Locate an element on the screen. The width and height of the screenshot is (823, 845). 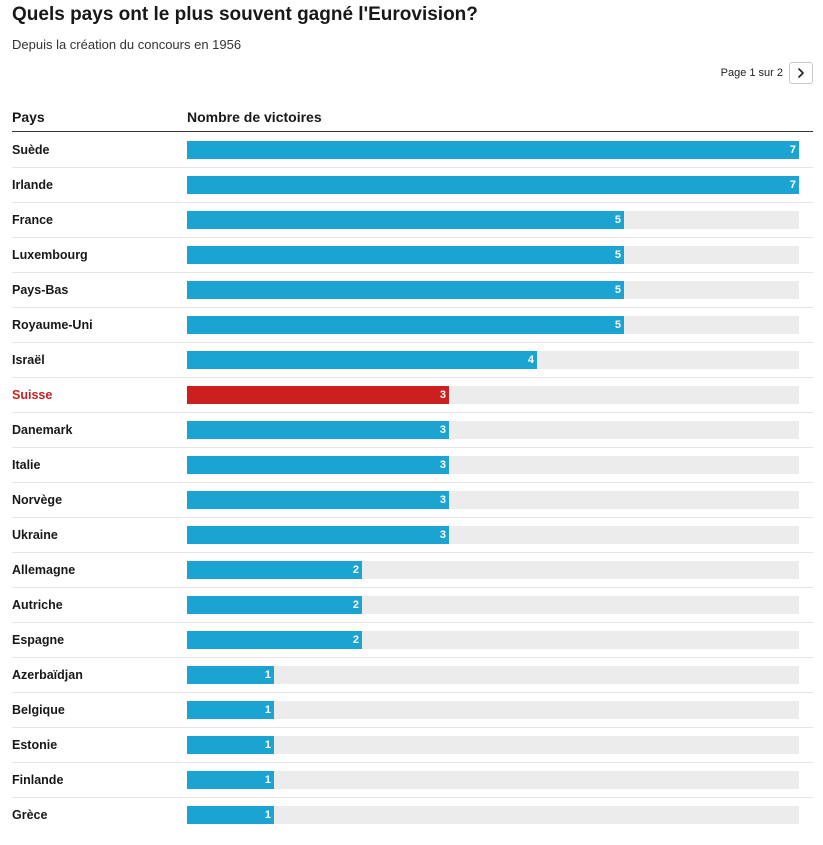
table-row: Ukraine 3 is located at coordinates (412, 535).